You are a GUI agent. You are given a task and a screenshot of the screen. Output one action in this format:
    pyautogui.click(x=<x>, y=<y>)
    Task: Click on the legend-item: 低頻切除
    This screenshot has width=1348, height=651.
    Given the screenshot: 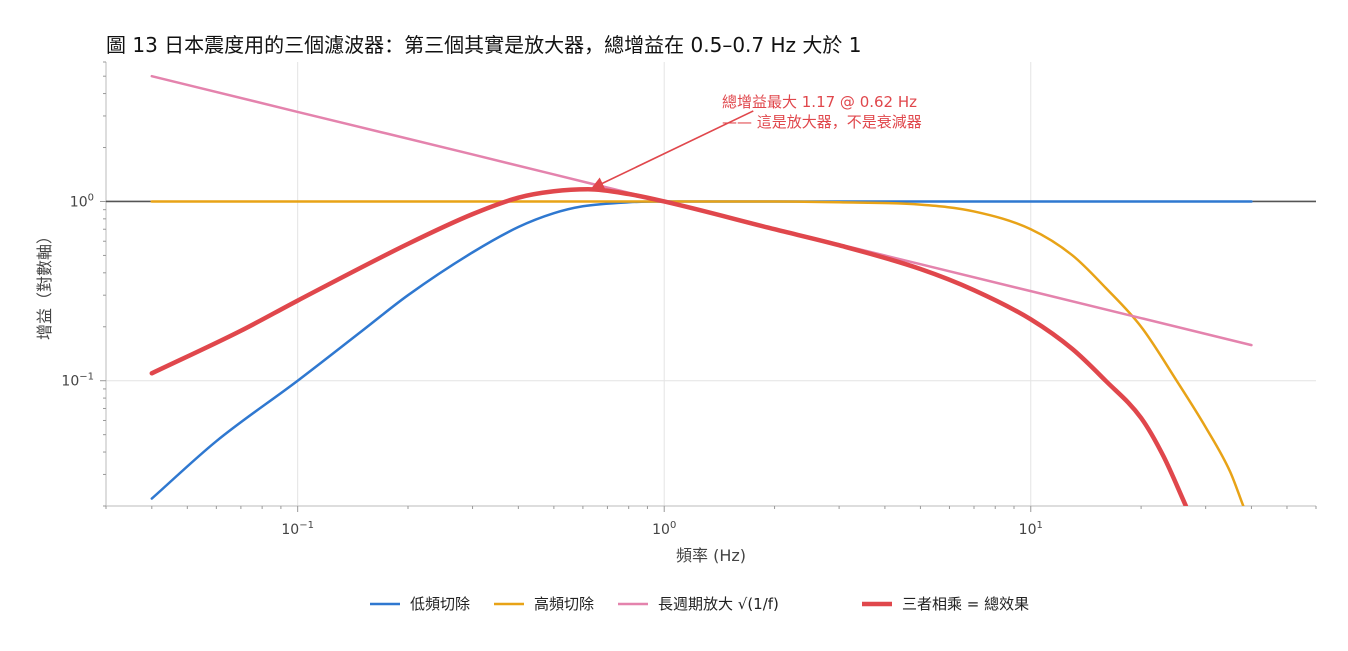 What is the action you would take?
    pyautogui.click(x=420, y=604)
    